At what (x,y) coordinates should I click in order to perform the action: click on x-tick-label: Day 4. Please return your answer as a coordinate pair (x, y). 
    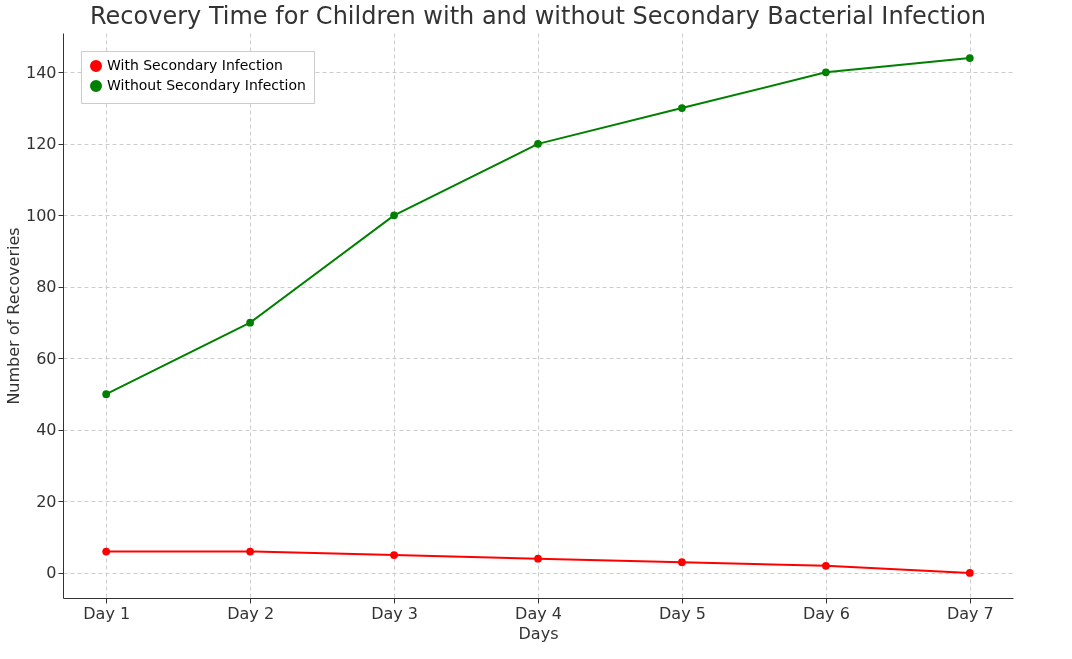
    Looking at the image, I should click on (538, 613).